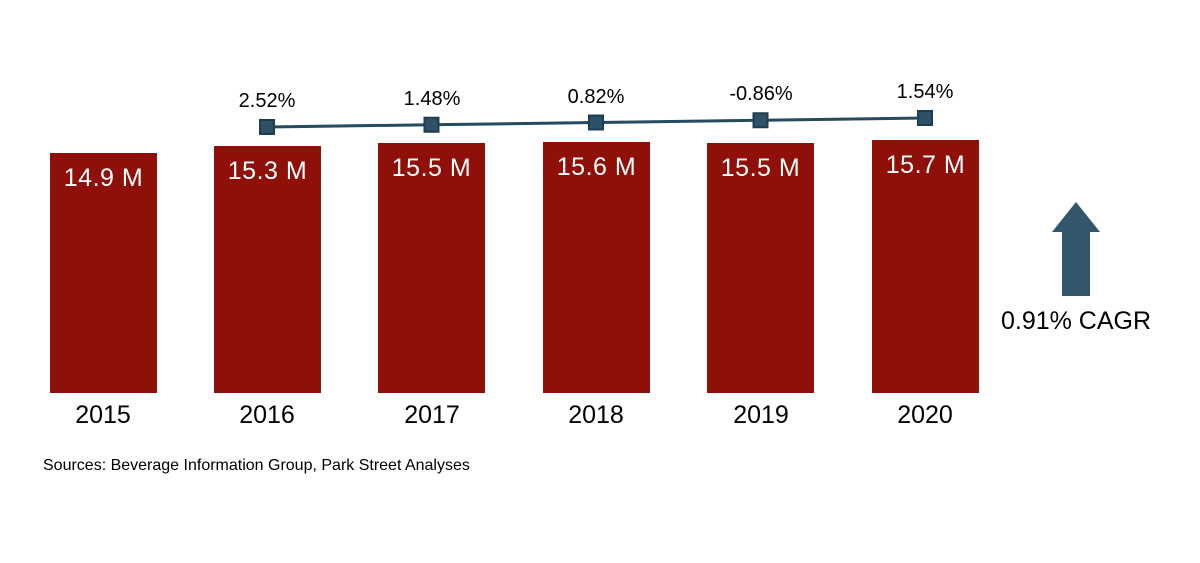  Describe the element at coordinates (761, 415) in the screenshot. I see `year-label-2019: 2019` at that location.